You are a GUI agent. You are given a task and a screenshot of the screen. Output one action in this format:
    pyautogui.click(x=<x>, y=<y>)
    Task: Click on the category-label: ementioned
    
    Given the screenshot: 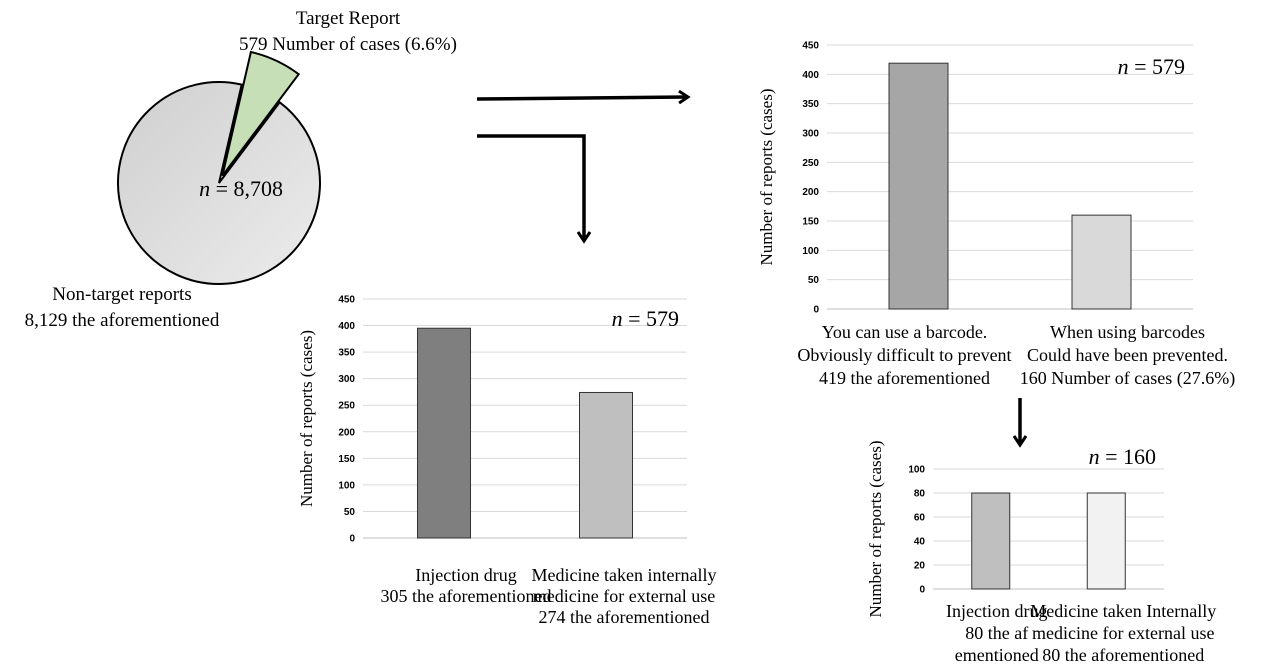 What is the action you would take?
    pyautogui.click(x=997, y=655)
    